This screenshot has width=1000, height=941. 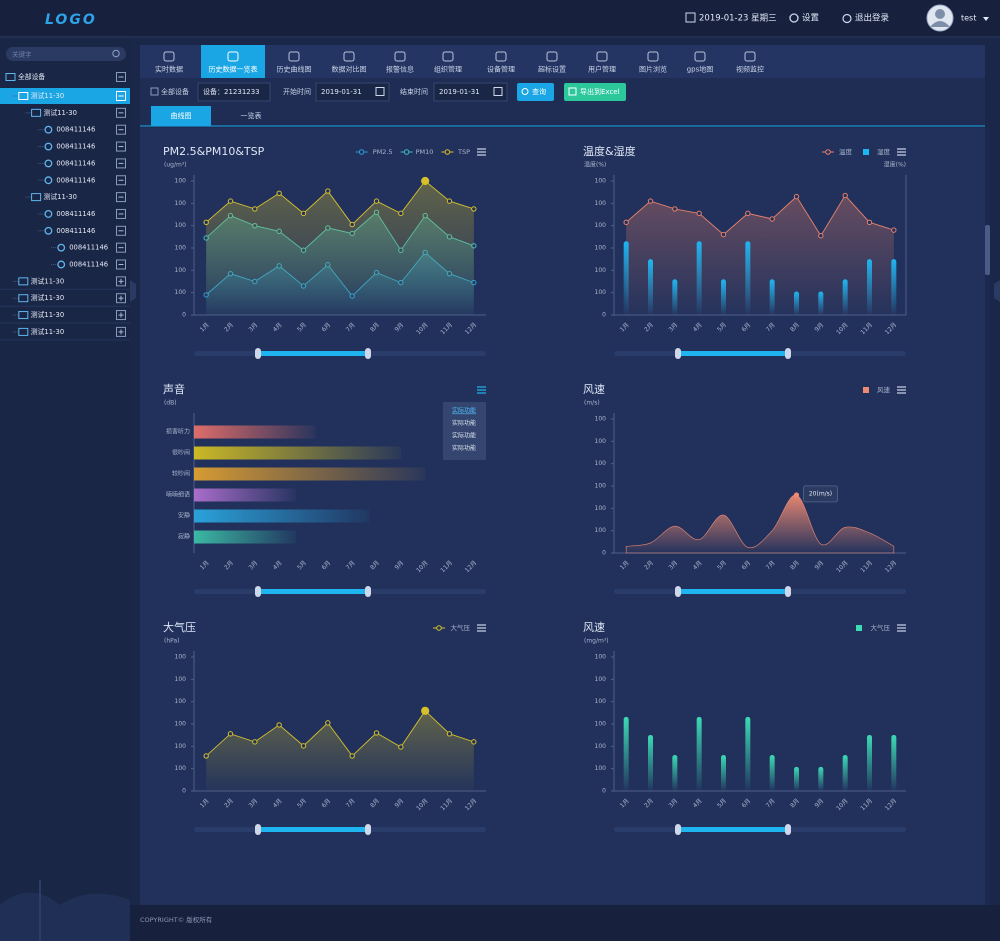 I want to click on device-input-box, so click(x=234, y=92).